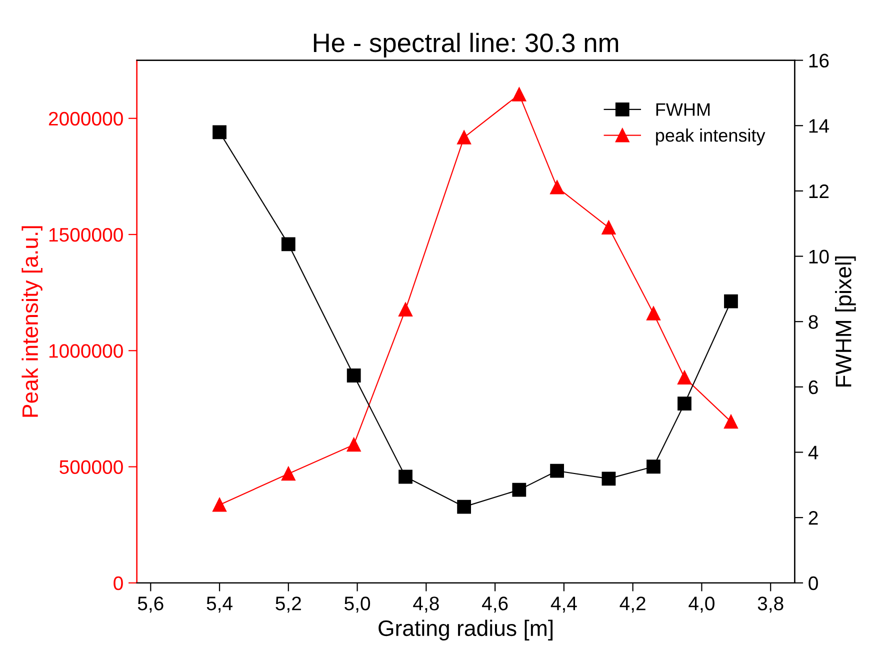 This screenshot has height=670, width=883. I want to click on y2-tick-label: 4, so click(813, 453).